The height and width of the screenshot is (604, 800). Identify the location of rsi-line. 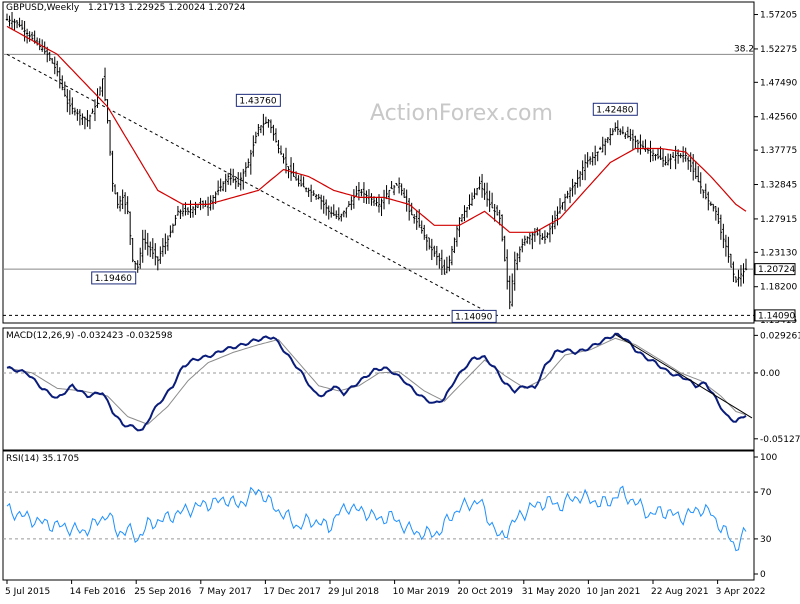
(376, 518).